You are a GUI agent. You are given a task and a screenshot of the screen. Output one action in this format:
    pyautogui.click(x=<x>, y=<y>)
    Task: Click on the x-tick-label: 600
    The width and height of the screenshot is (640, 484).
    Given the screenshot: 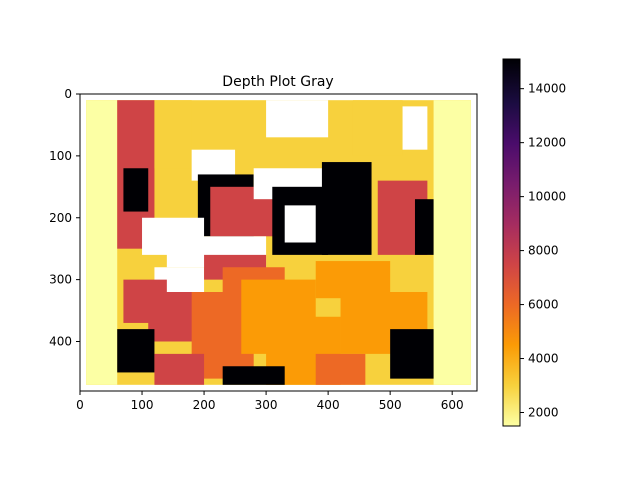 What is the action you would take?
    pyautogui.click(x=452, y=405)
    